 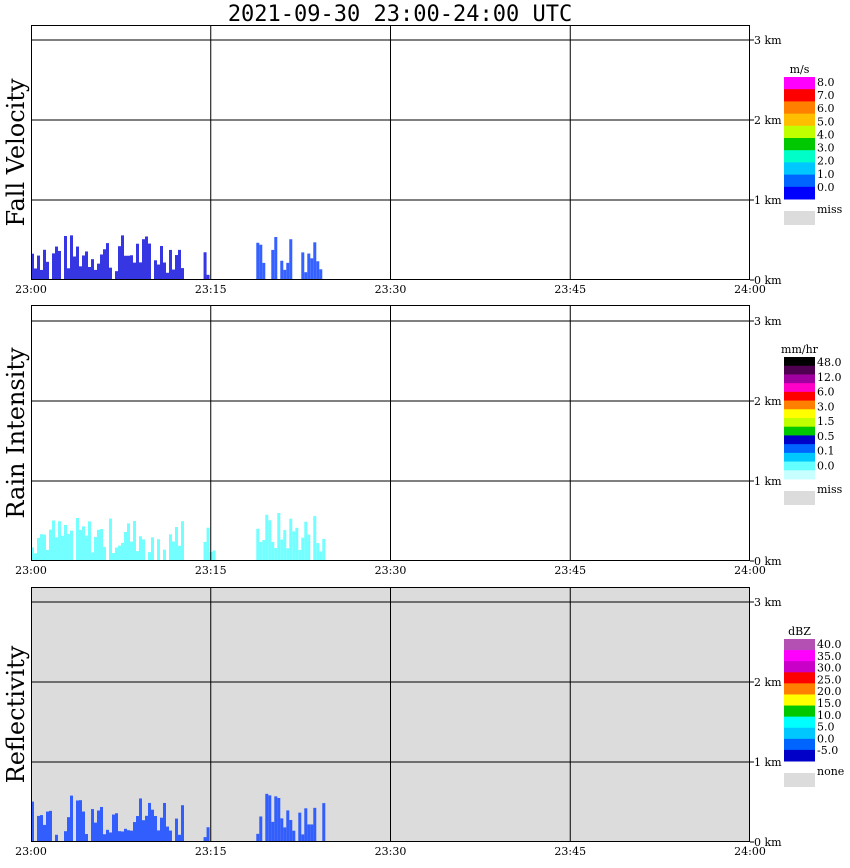 I want to click on legend-label: 1.0, so click(x=826, y=174).